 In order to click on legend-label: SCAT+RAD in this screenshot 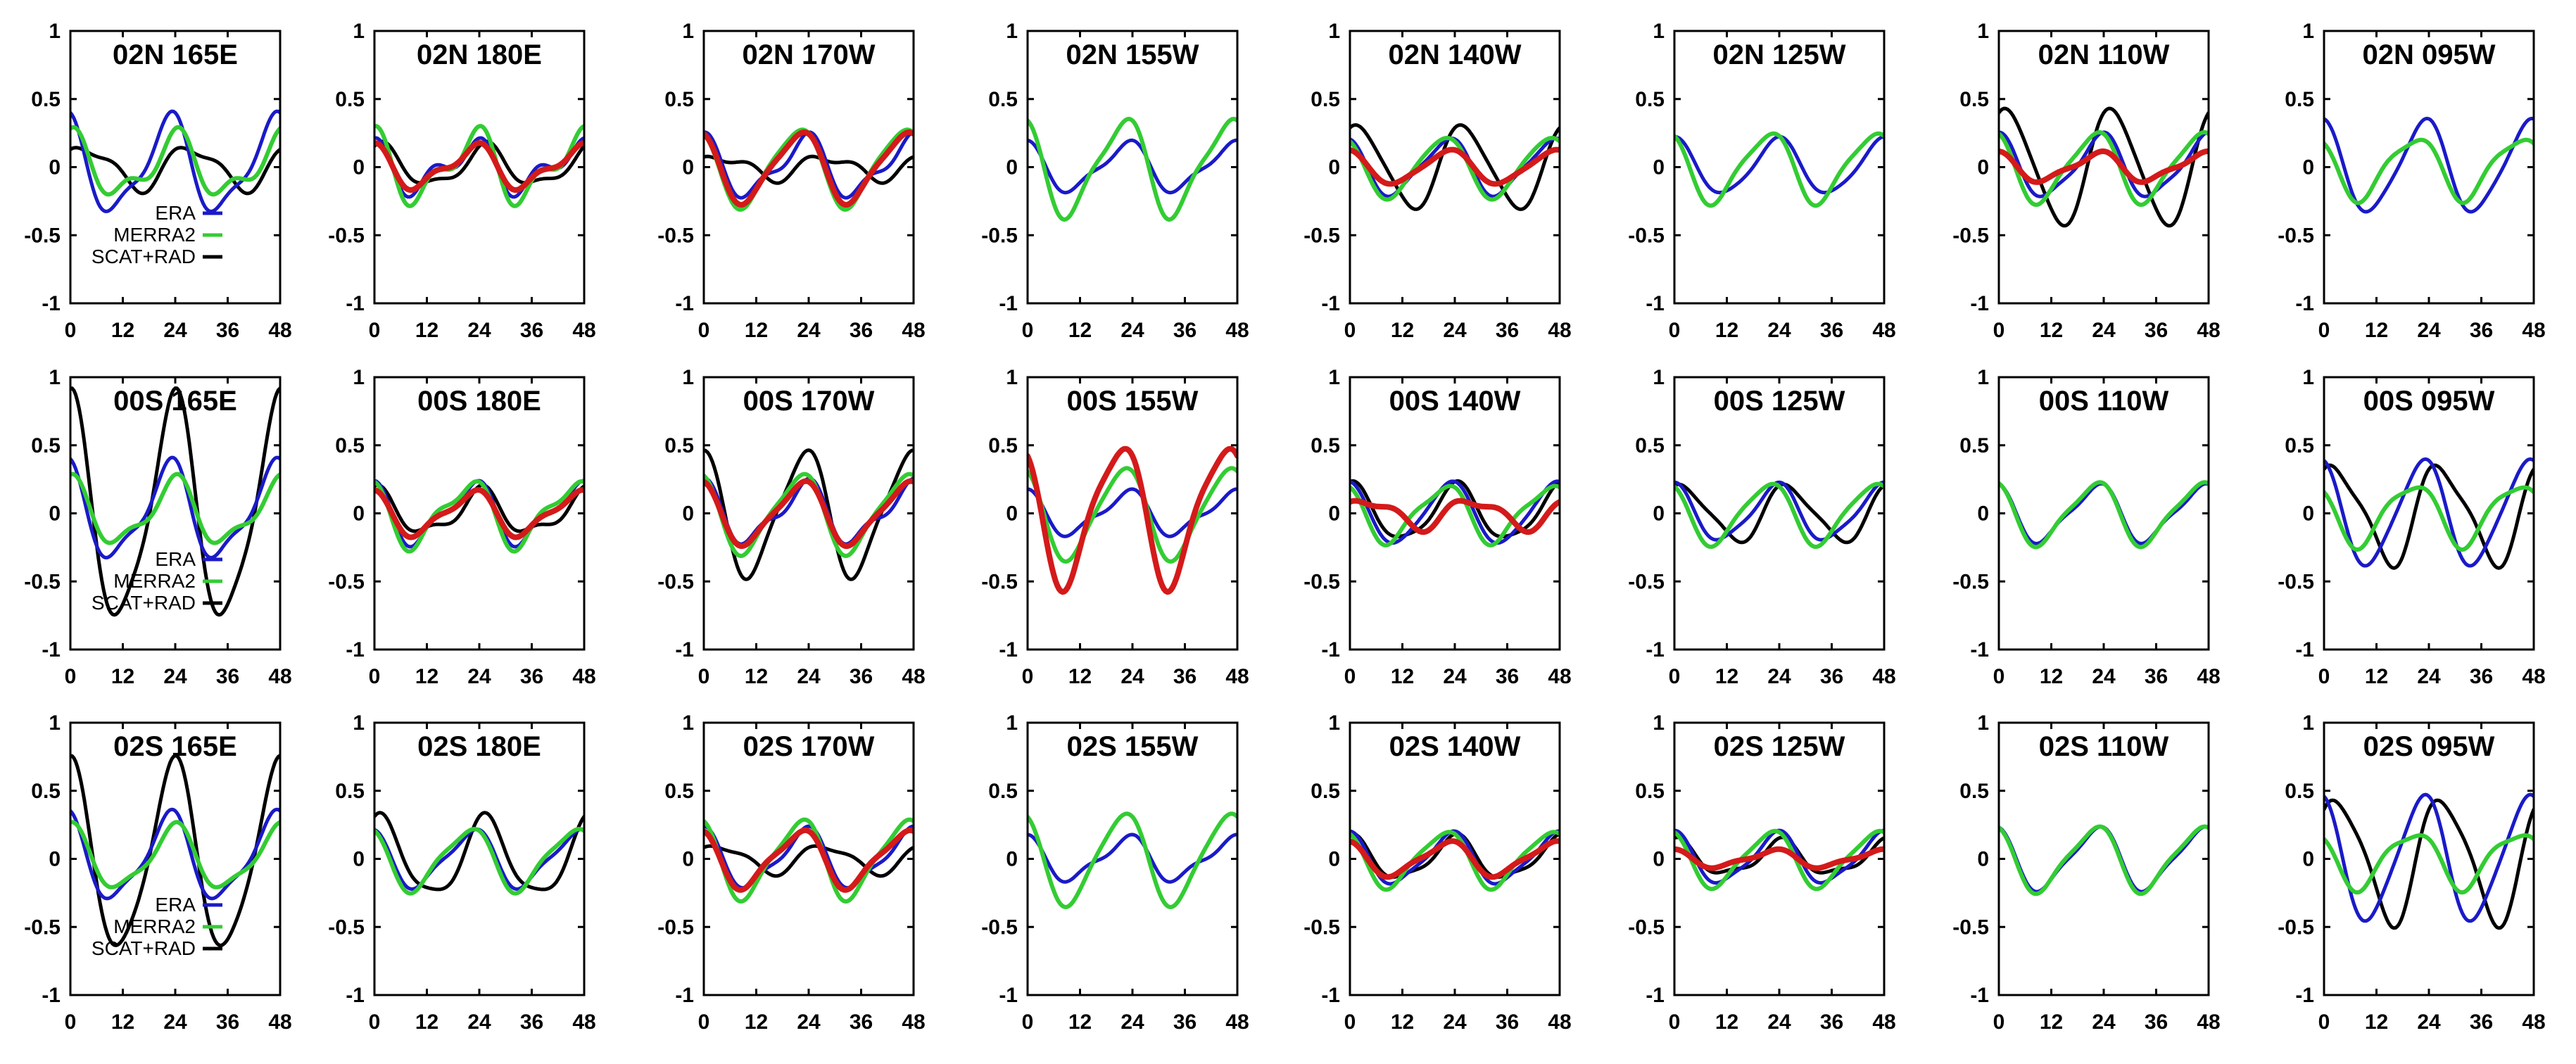, I will do `click(143, 603)`.